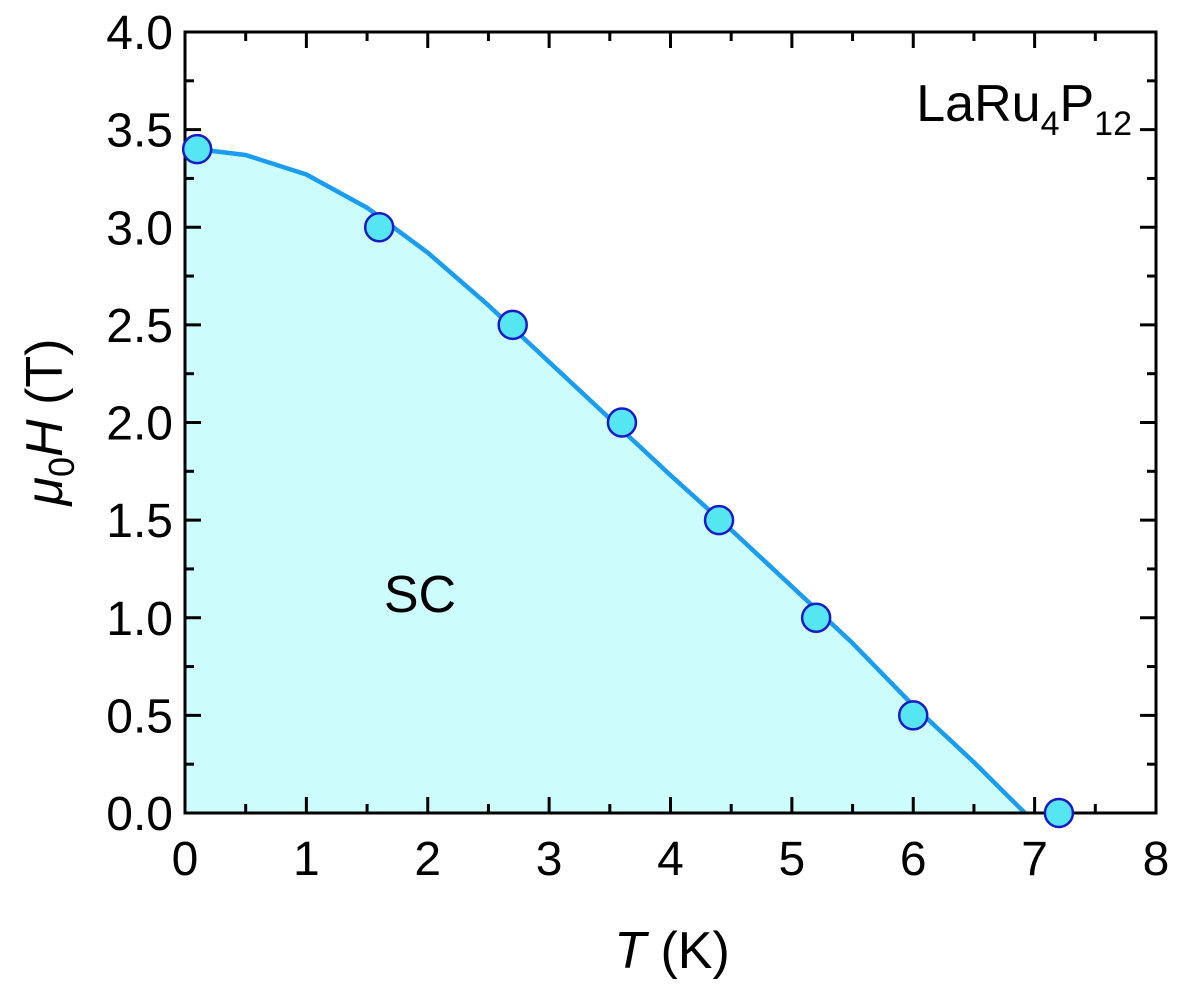 The height and width of the screenshot is (985, 1179). Describe the element at coordinates (139, 716) in the screenshot. I see `y-tick-label: 0.5` at that location.